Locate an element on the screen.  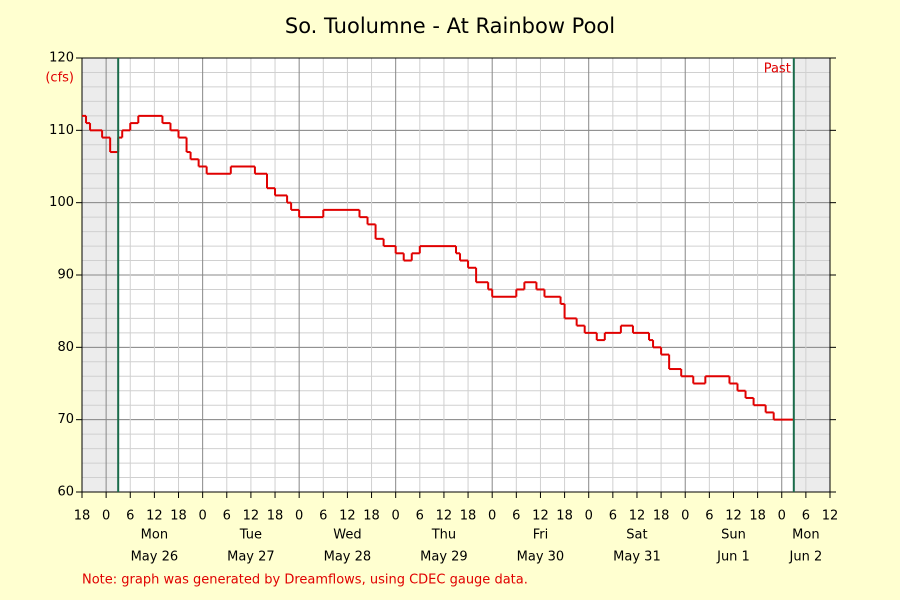
weekday-label: Sun is located at coordinates (733, 535).